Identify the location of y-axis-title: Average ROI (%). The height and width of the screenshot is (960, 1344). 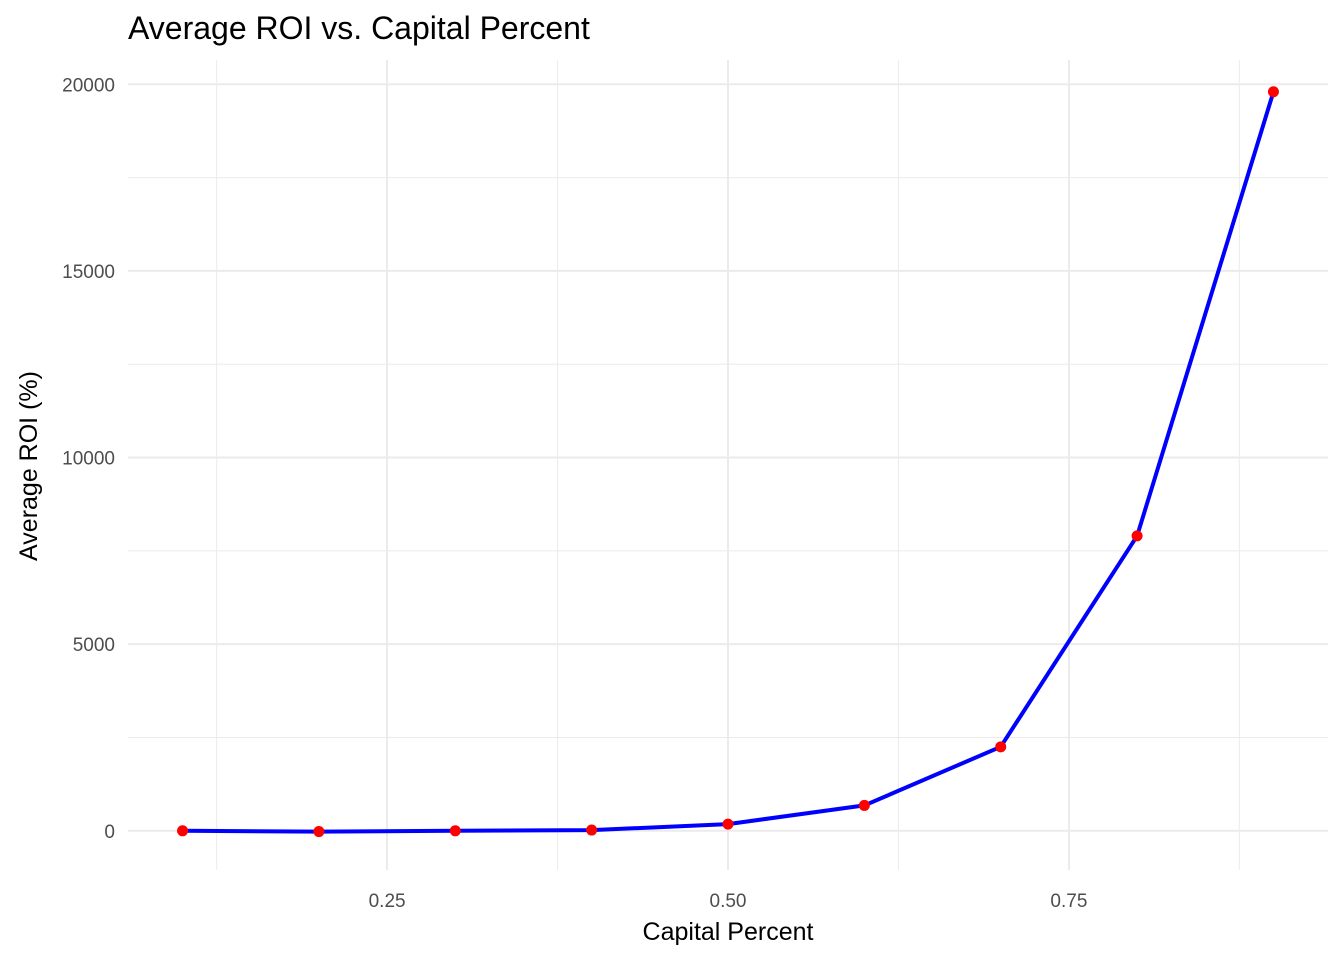
(29, 466).